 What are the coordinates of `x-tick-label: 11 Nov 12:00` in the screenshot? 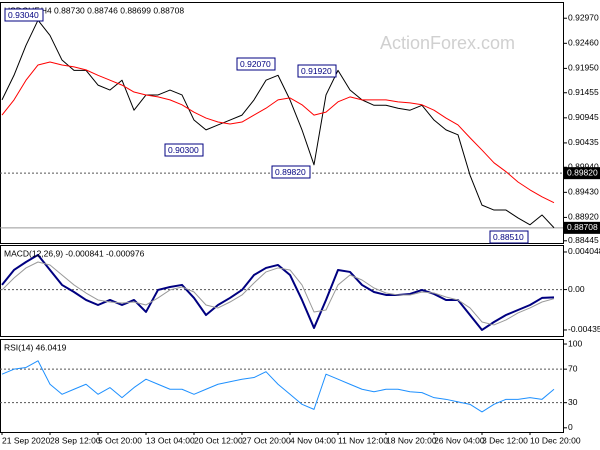 It's located at (363, 440).